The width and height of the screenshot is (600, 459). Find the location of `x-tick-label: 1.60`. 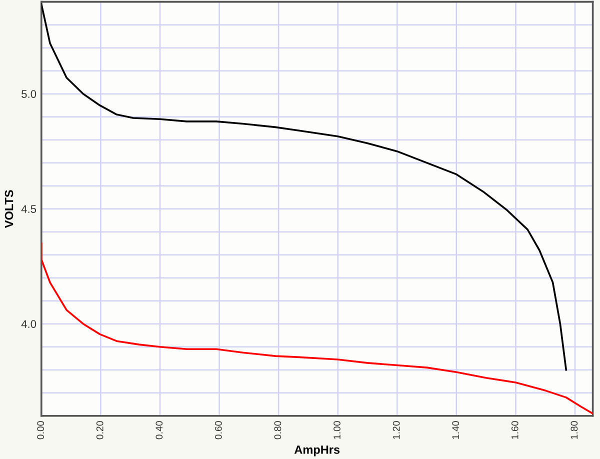

x-tick-label: 1.60 is located at coordinates (514, 430).